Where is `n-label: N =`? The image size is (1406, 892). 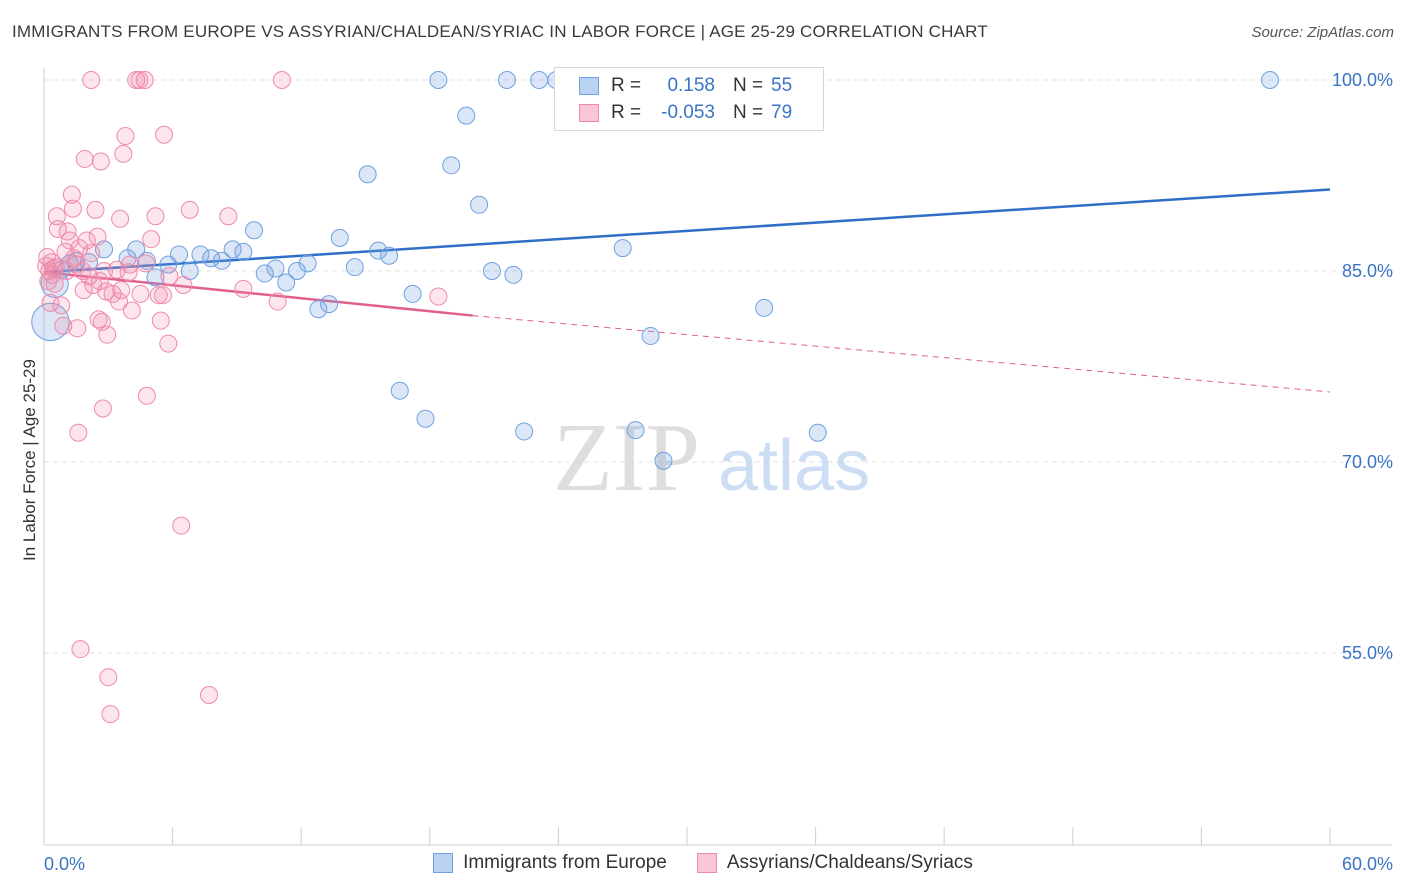
n-label: N = is located at coordinates (748, 112).